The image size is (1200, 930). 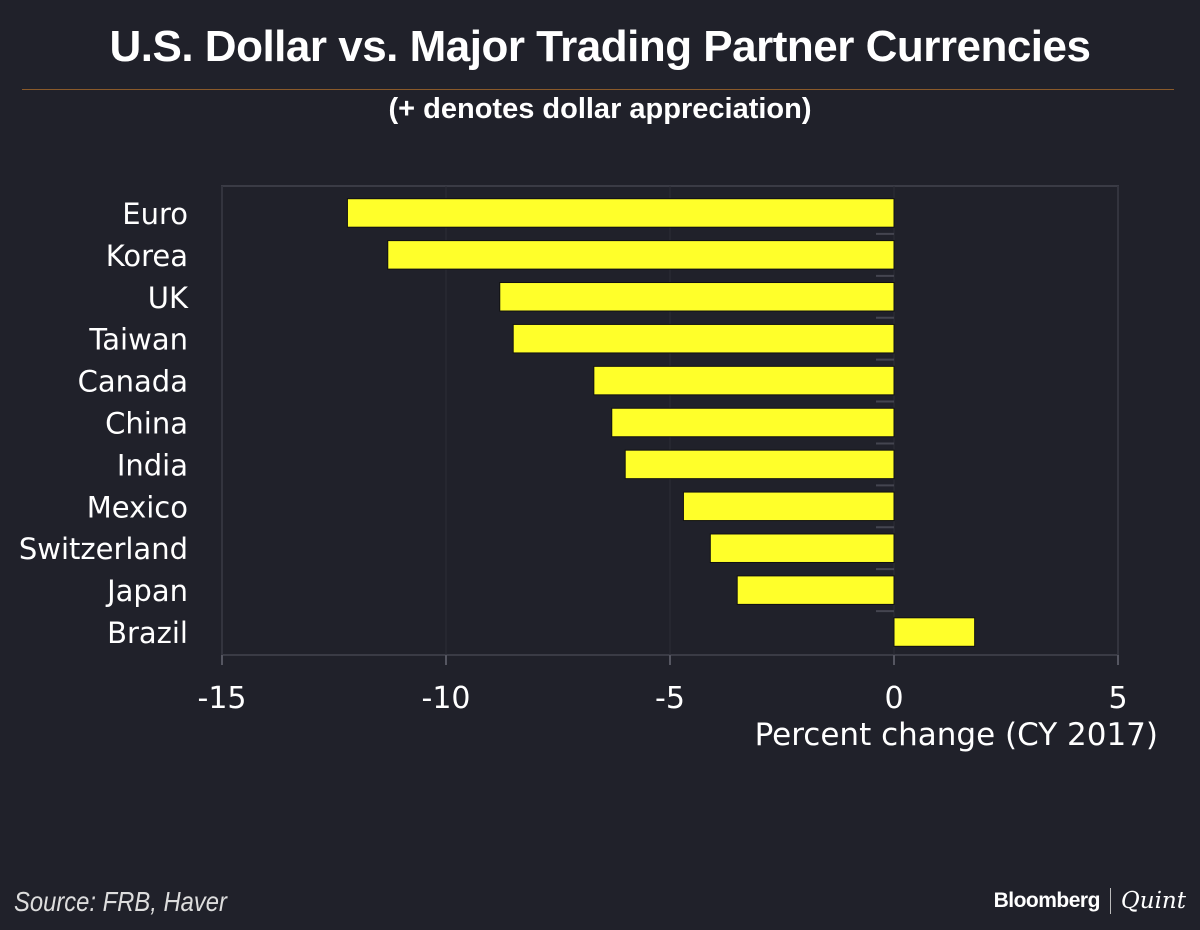 What do you see at coordinates (133, 382) in the screenshot?
I see `category-label: Canada` at bounding box center [133, 382].